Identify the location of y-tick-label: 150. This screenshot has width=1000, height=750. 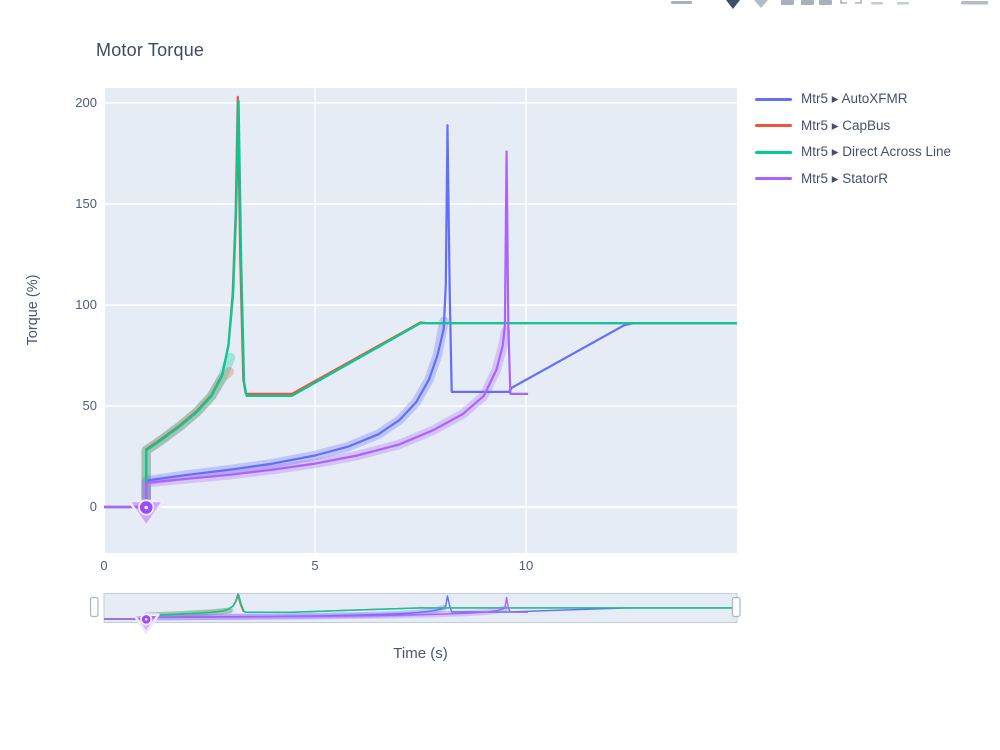
(86, 203).